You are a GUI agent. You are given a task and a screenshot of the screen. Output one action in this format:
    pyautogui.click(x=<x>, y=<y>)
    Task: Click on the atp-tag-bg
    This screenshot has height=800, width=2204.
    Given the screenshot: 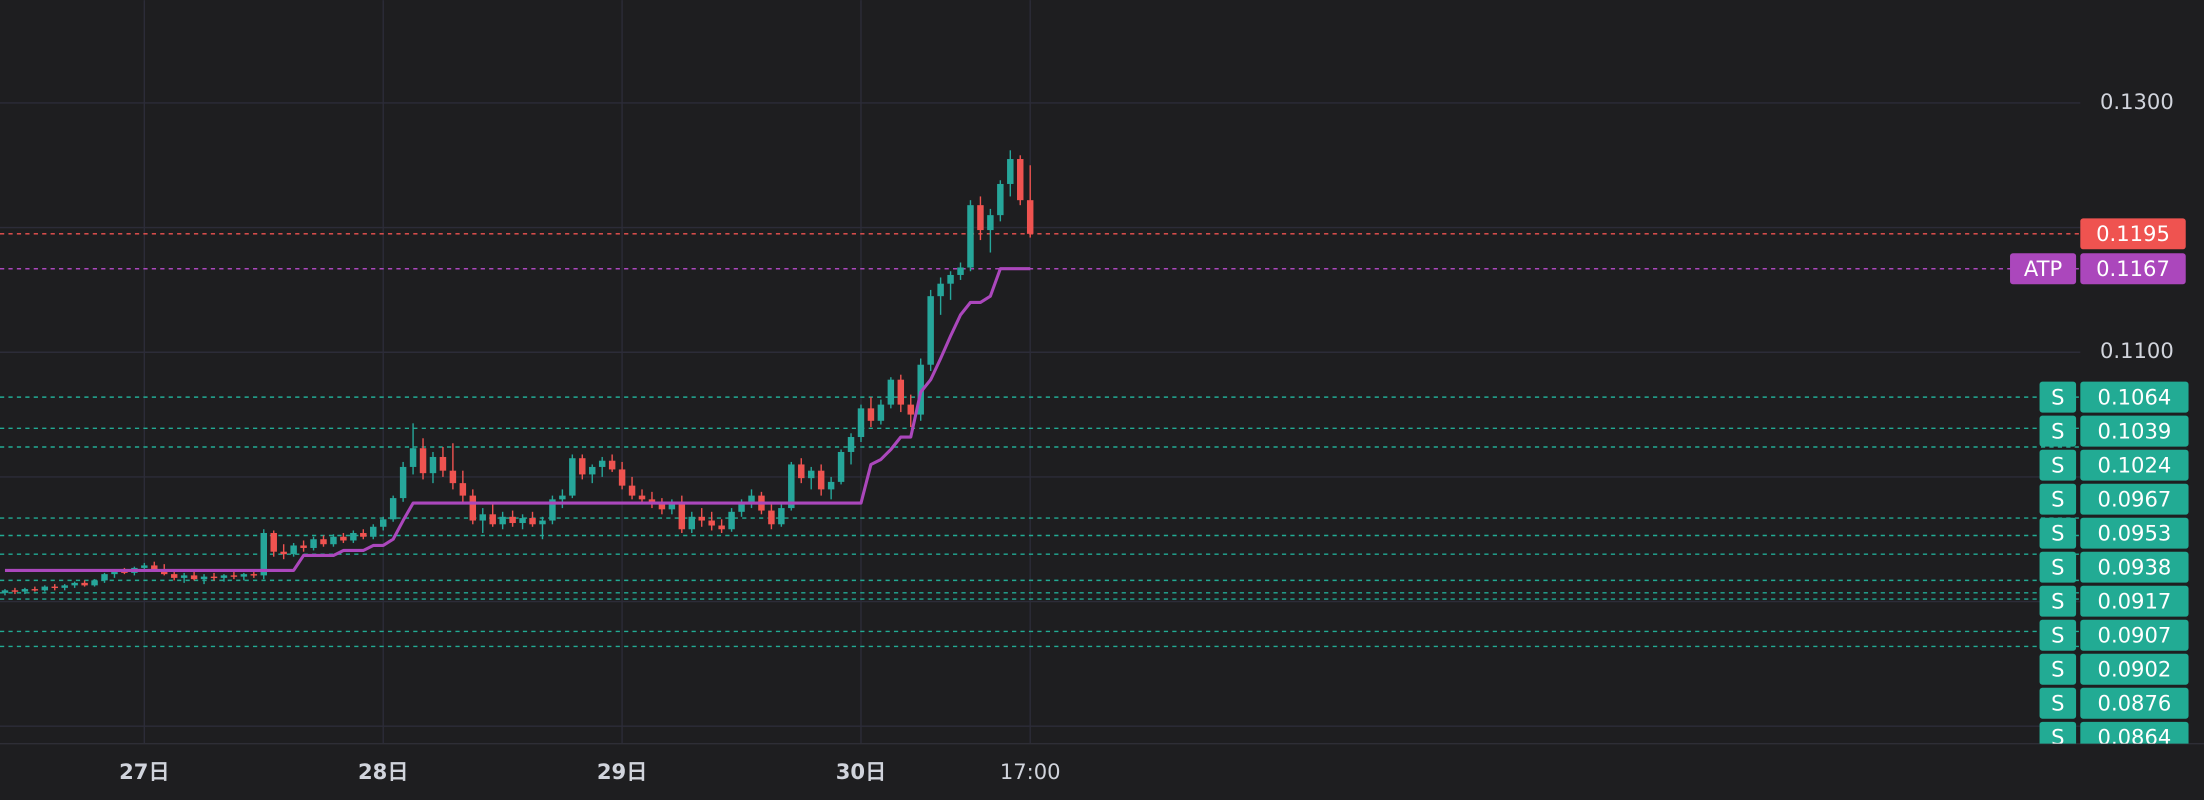 What is the action you would take?
    pyautogui.click(x=2043, y=269)
    